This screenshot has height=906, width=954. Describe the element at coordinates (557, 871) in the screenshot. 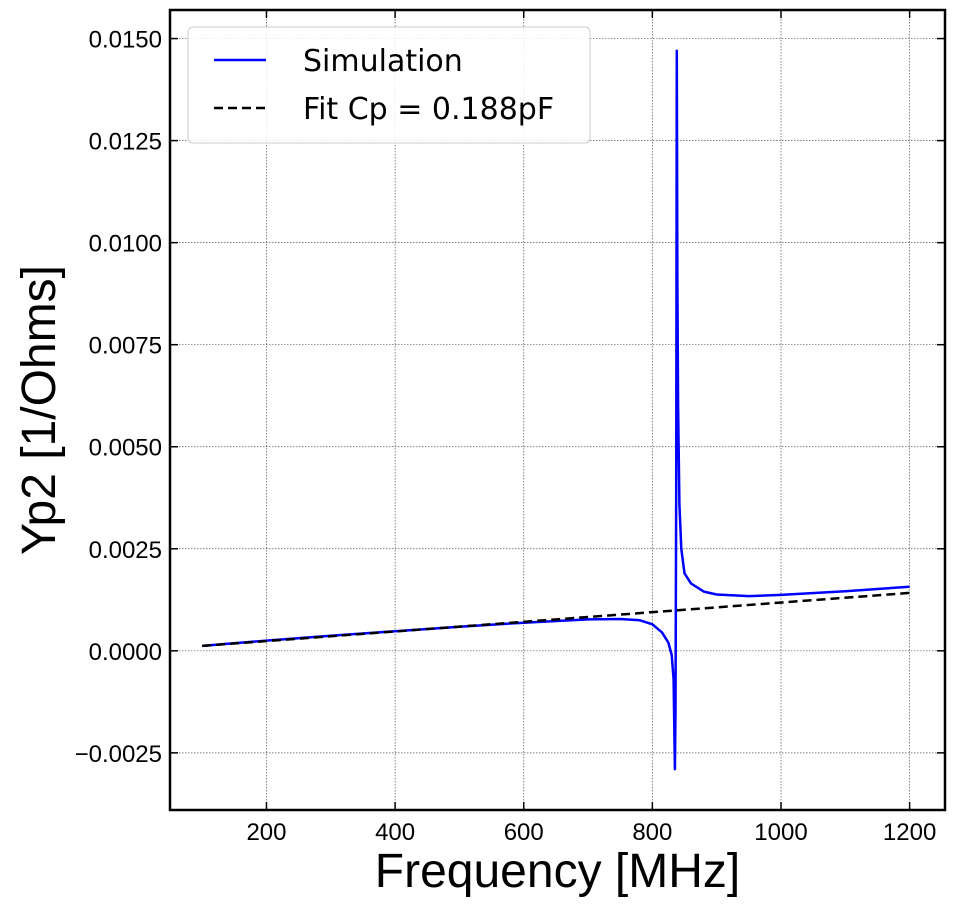

I see `x-axis-label: Frequency [MHz]` at that location.